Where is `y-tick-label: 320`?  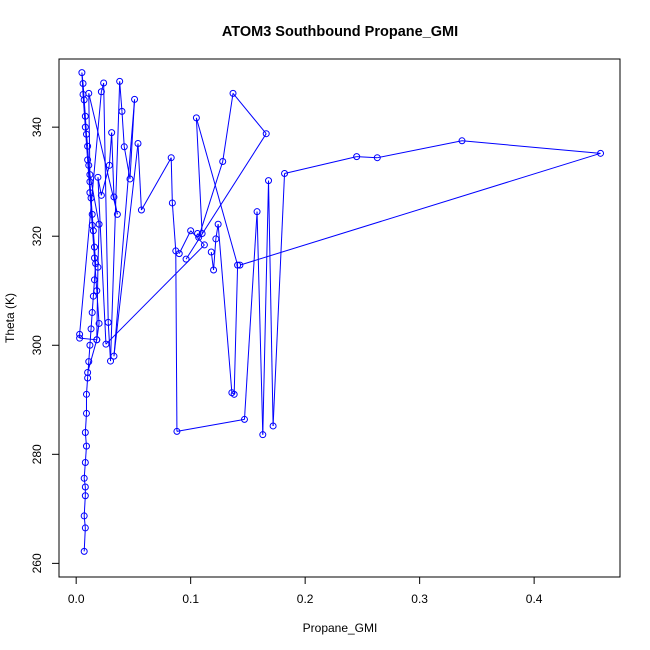 y-tick-label: 320 is located at coordinates (37, 236).